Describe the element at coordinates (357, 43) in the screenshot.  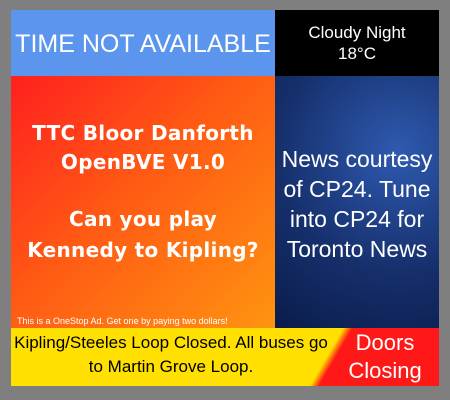
I see `weather-panel: Cloudy Night 18°C` at that location.